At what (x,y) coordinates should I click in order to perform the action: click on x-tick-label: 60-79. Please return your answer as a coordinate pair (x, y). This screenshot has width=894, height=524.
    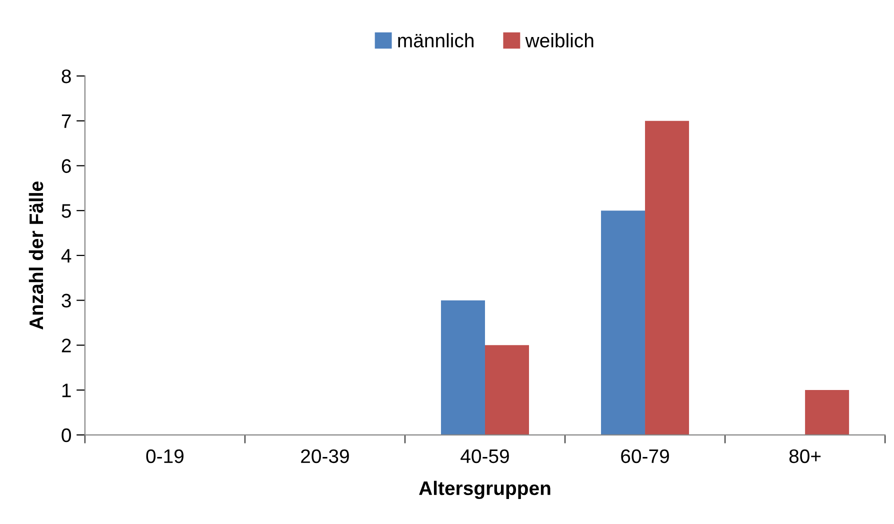
    Looking at the image, I should click on (645, 456).